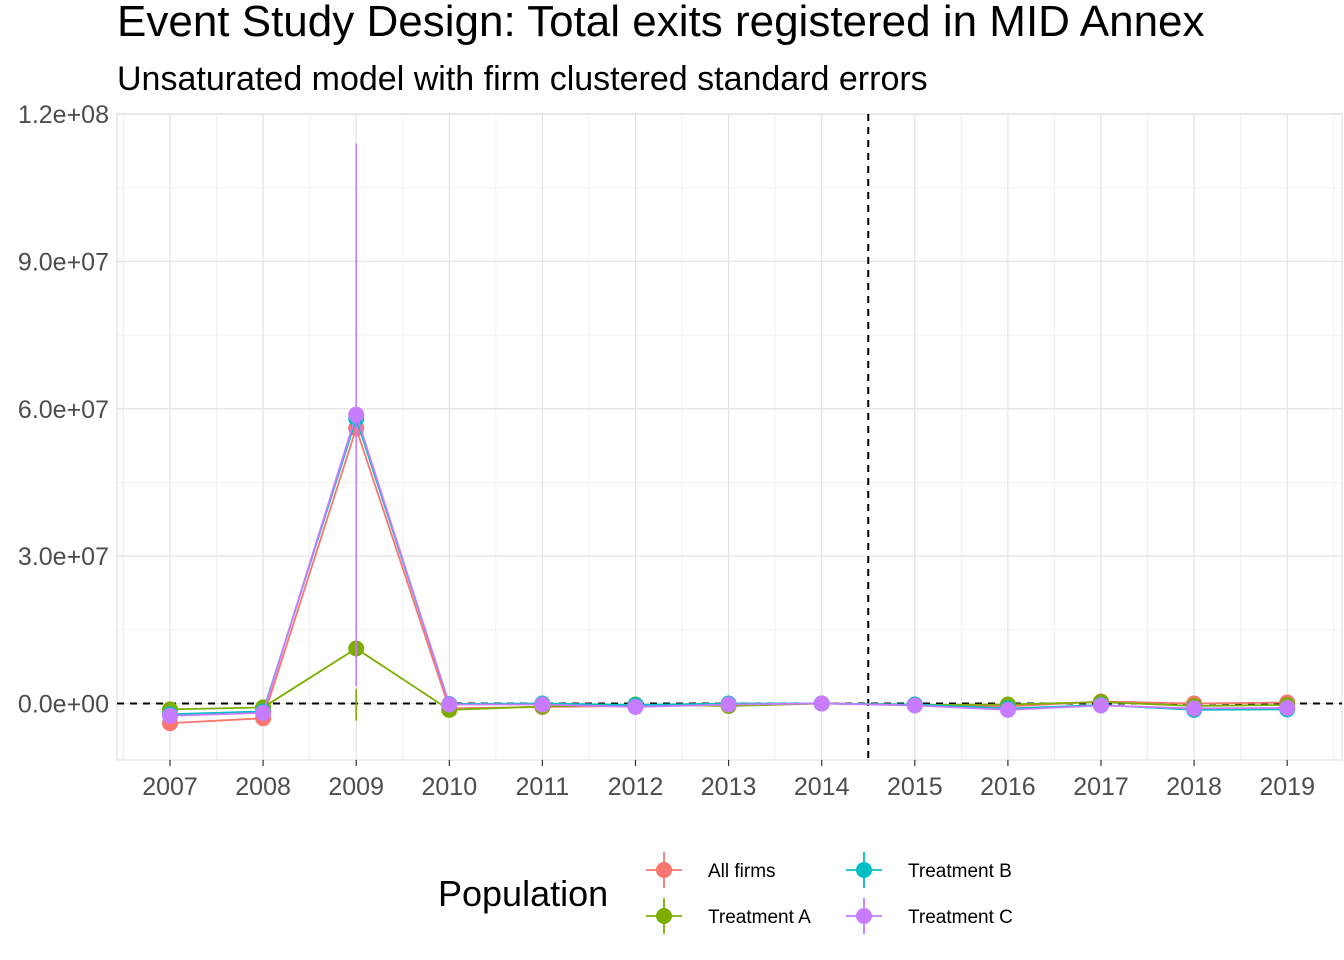 The height and width of the screenshot is (960, 1344). Describe the element at coordinates (63, 262) in the screenshot. I see `y-tick-label: 9.0e+07` at that location.